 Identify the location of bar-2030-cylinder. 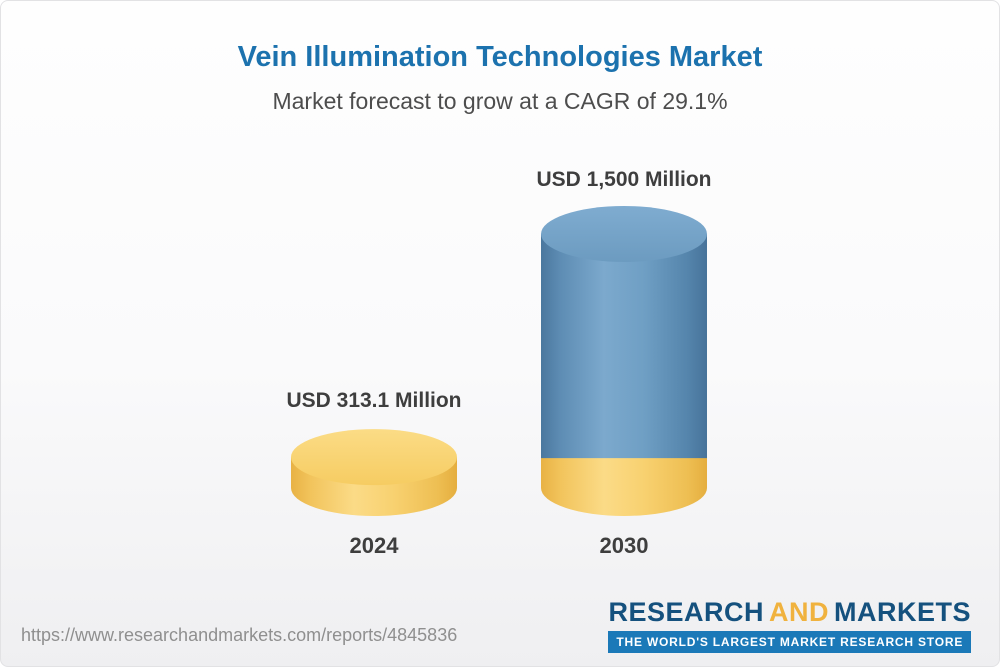
(624, 361).